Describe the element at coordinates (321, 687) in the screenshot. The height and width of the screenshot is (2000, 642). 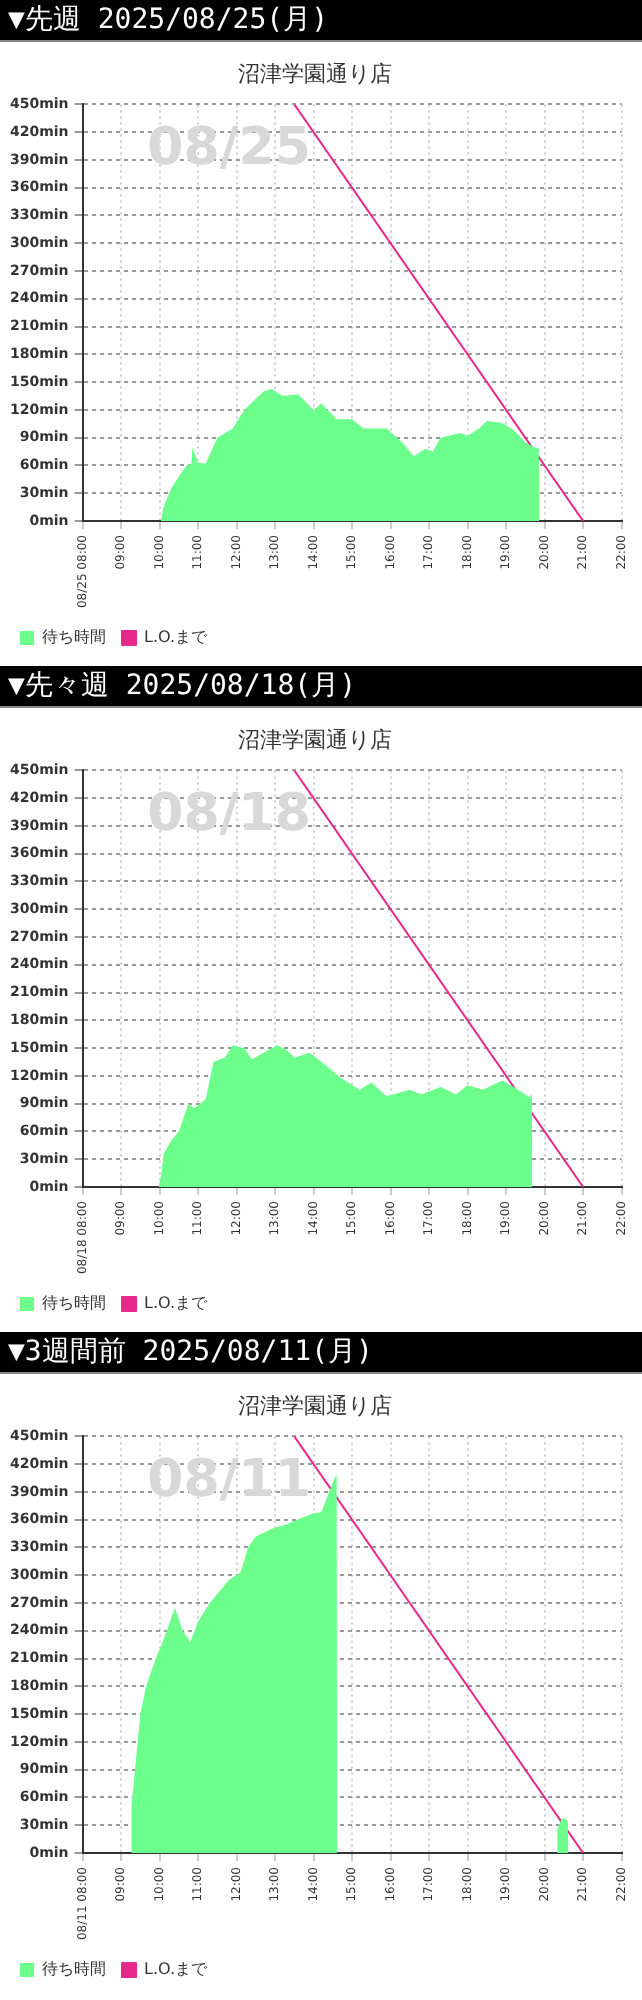
I see `chart-title: ▼先々週 2025/08/18(月)` at that location.